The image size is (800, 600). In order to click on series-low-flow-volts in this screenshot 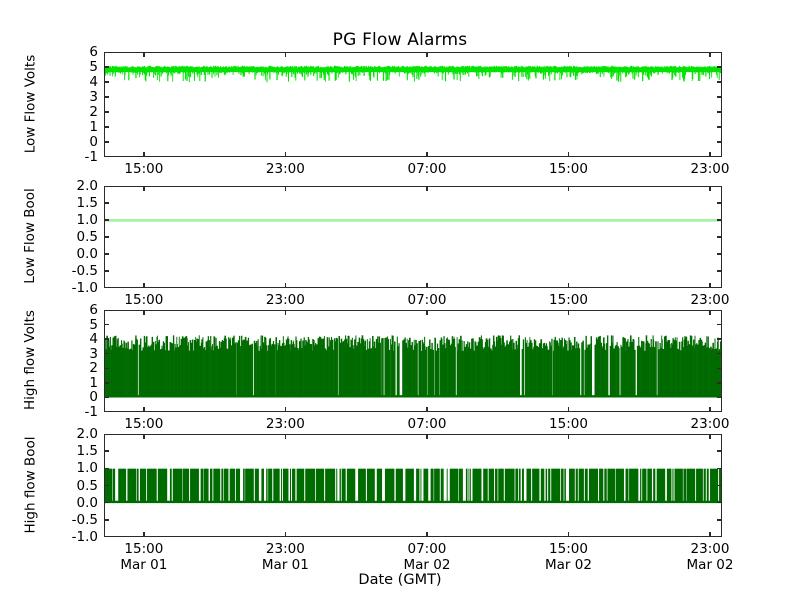, I will do `click(413, 74)`.